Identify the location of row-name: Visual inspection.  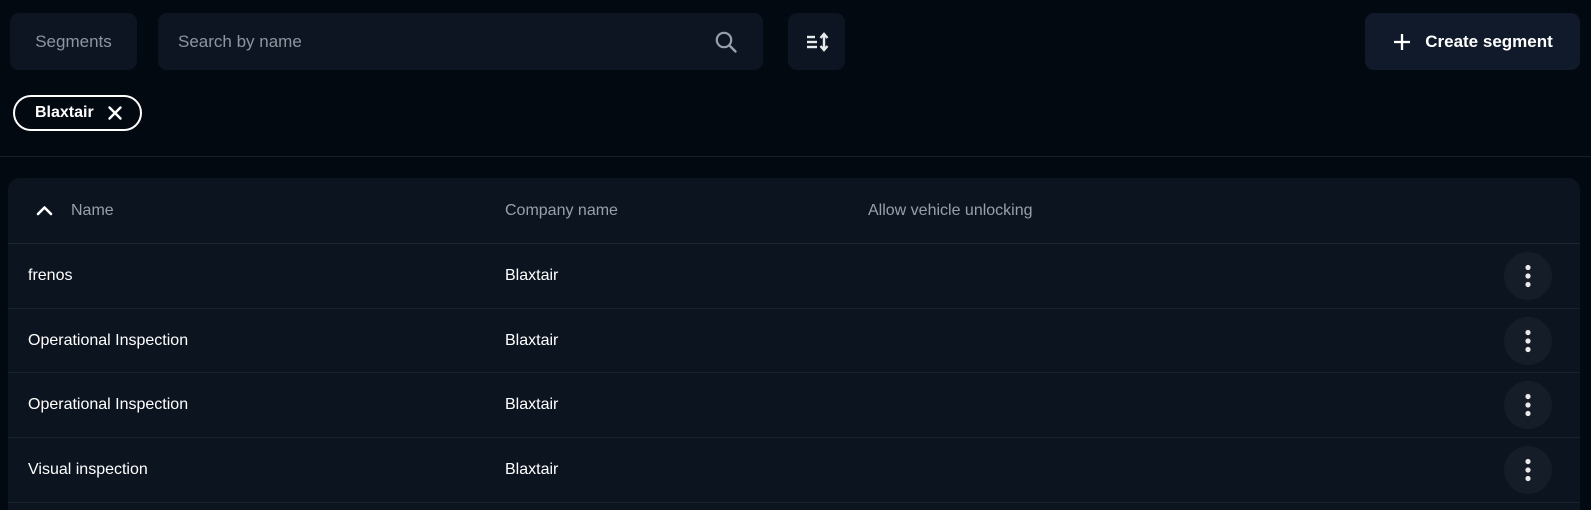
(88, 469).